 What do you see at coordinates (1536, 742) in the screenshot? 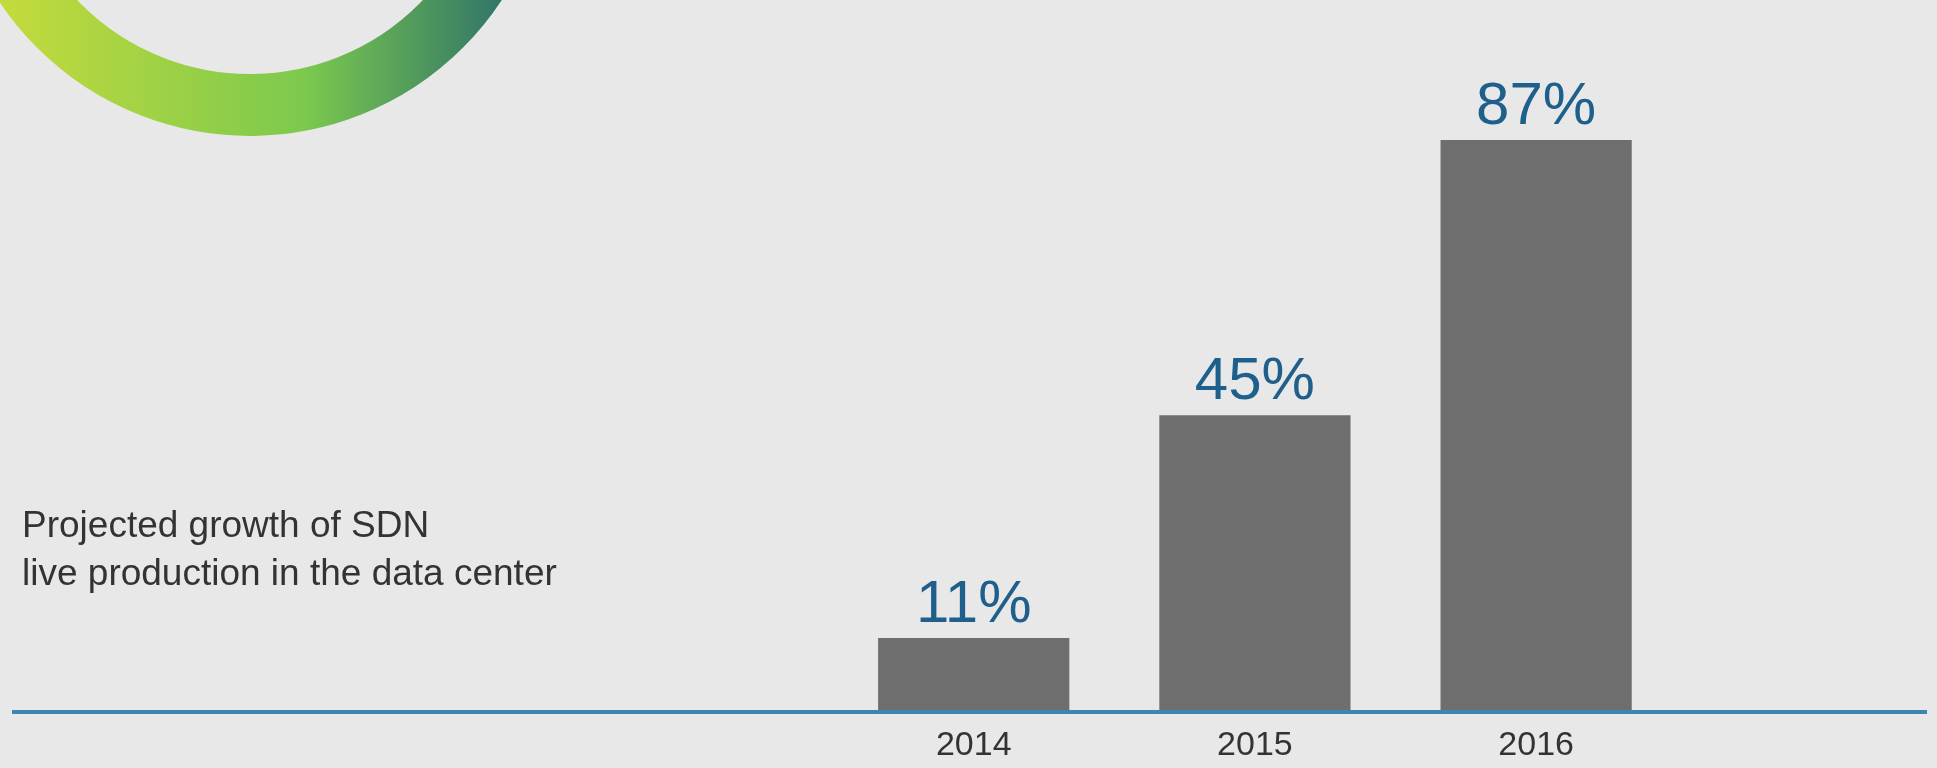
I see `x-tick-label: 2016` at bounding box center [1536, 742].